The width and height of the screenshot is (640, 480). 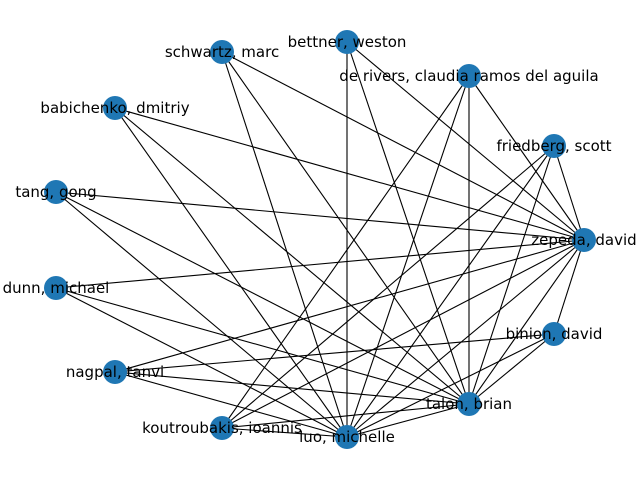 I want to click on node-label-babichenko: babichenko, dmitriy, so click(x=114, y=108).